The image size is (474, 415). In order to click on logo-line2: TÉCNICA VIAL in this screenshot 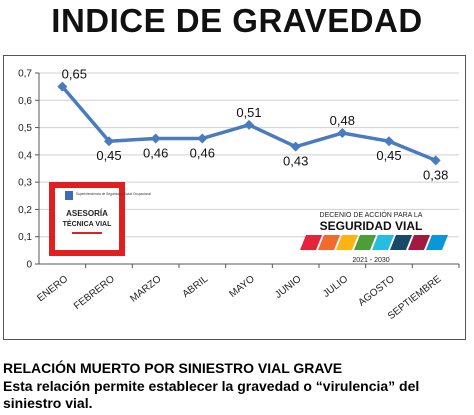, I will do `click(87, 223)`.